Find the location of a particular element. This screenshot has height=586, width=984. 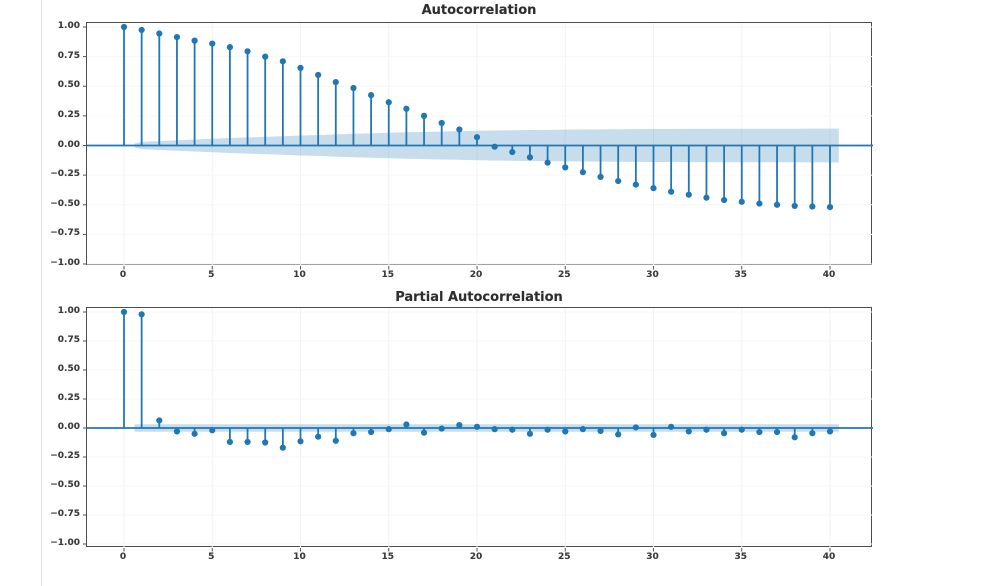

pacf-x-tick-label: 0 is located at coordinates (123, 557).